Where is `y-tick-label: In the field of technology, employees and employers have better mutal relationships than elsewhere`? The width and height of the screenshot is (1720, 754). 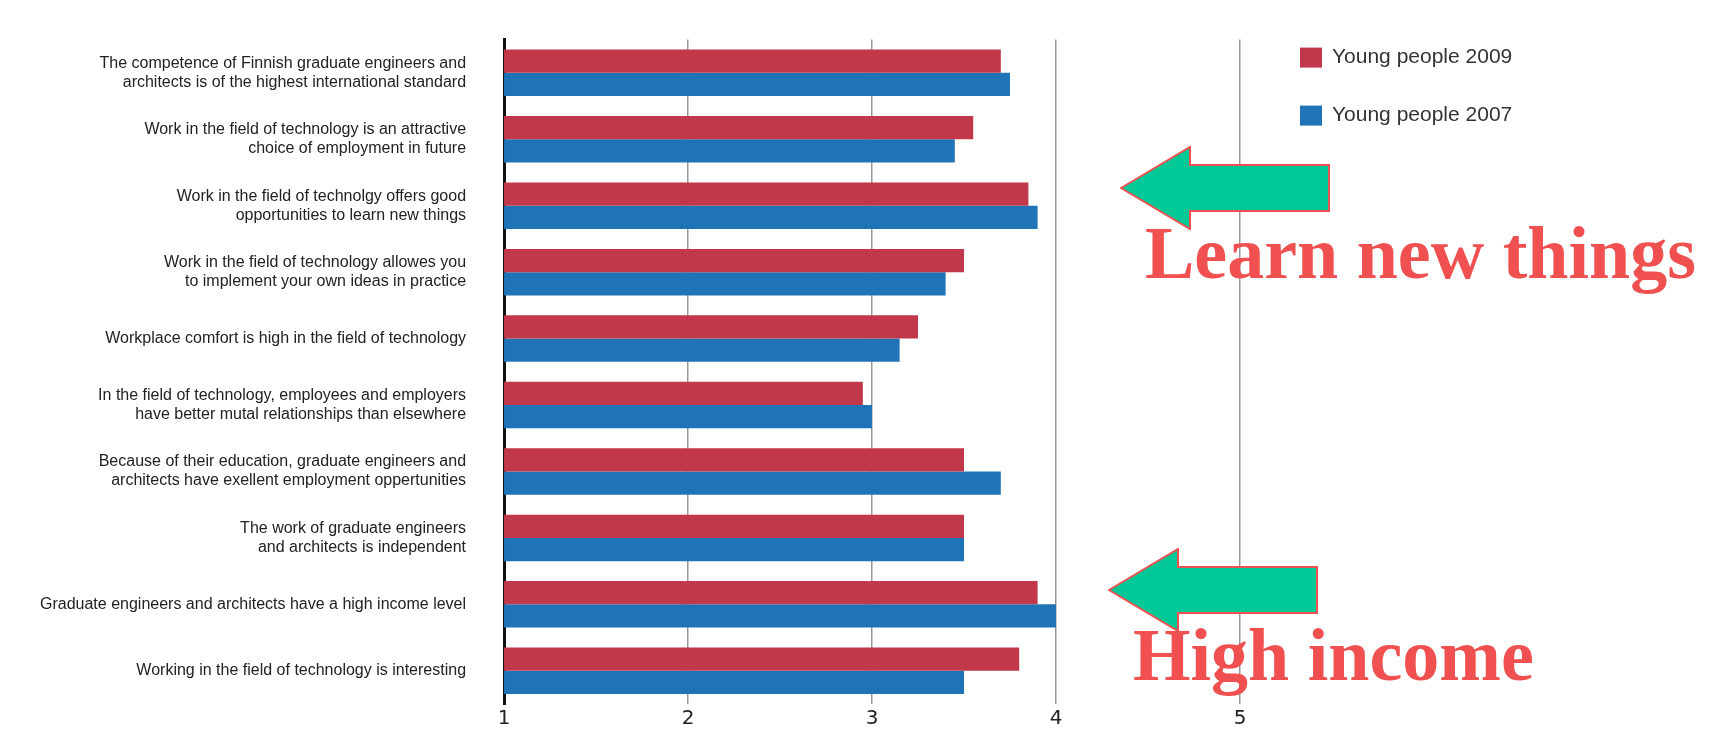
y-tick-label: In the field of technology, employees and employers have better mutal relationships than elsewhere is located at coordinates (282, 404).